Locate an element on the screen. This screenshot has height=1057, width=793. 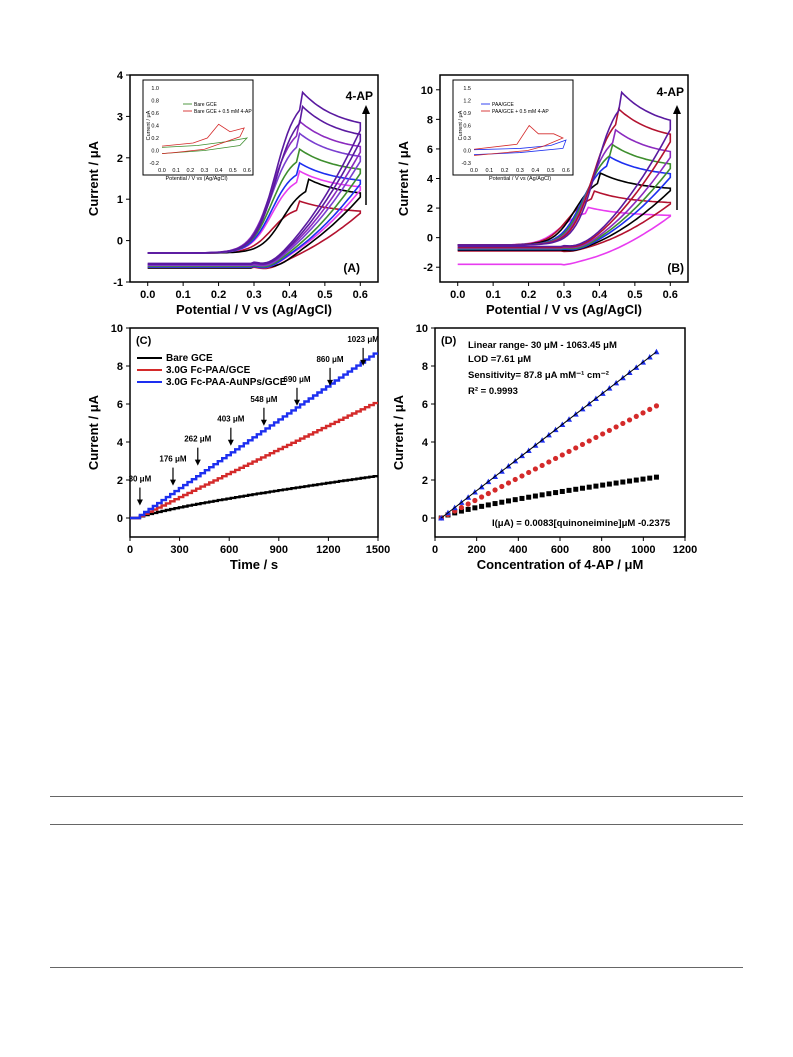
x-tick-label: 0.2 is located at coordinates (528, 295).